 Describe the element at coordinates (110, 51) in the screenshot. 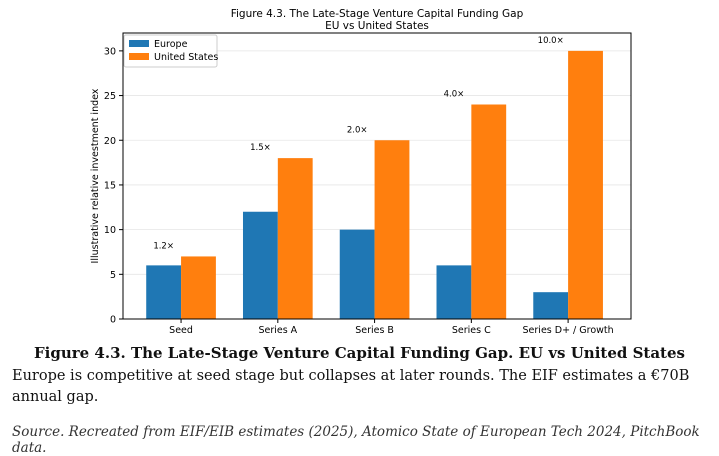

I see `y-tick-label: 30` at that location.